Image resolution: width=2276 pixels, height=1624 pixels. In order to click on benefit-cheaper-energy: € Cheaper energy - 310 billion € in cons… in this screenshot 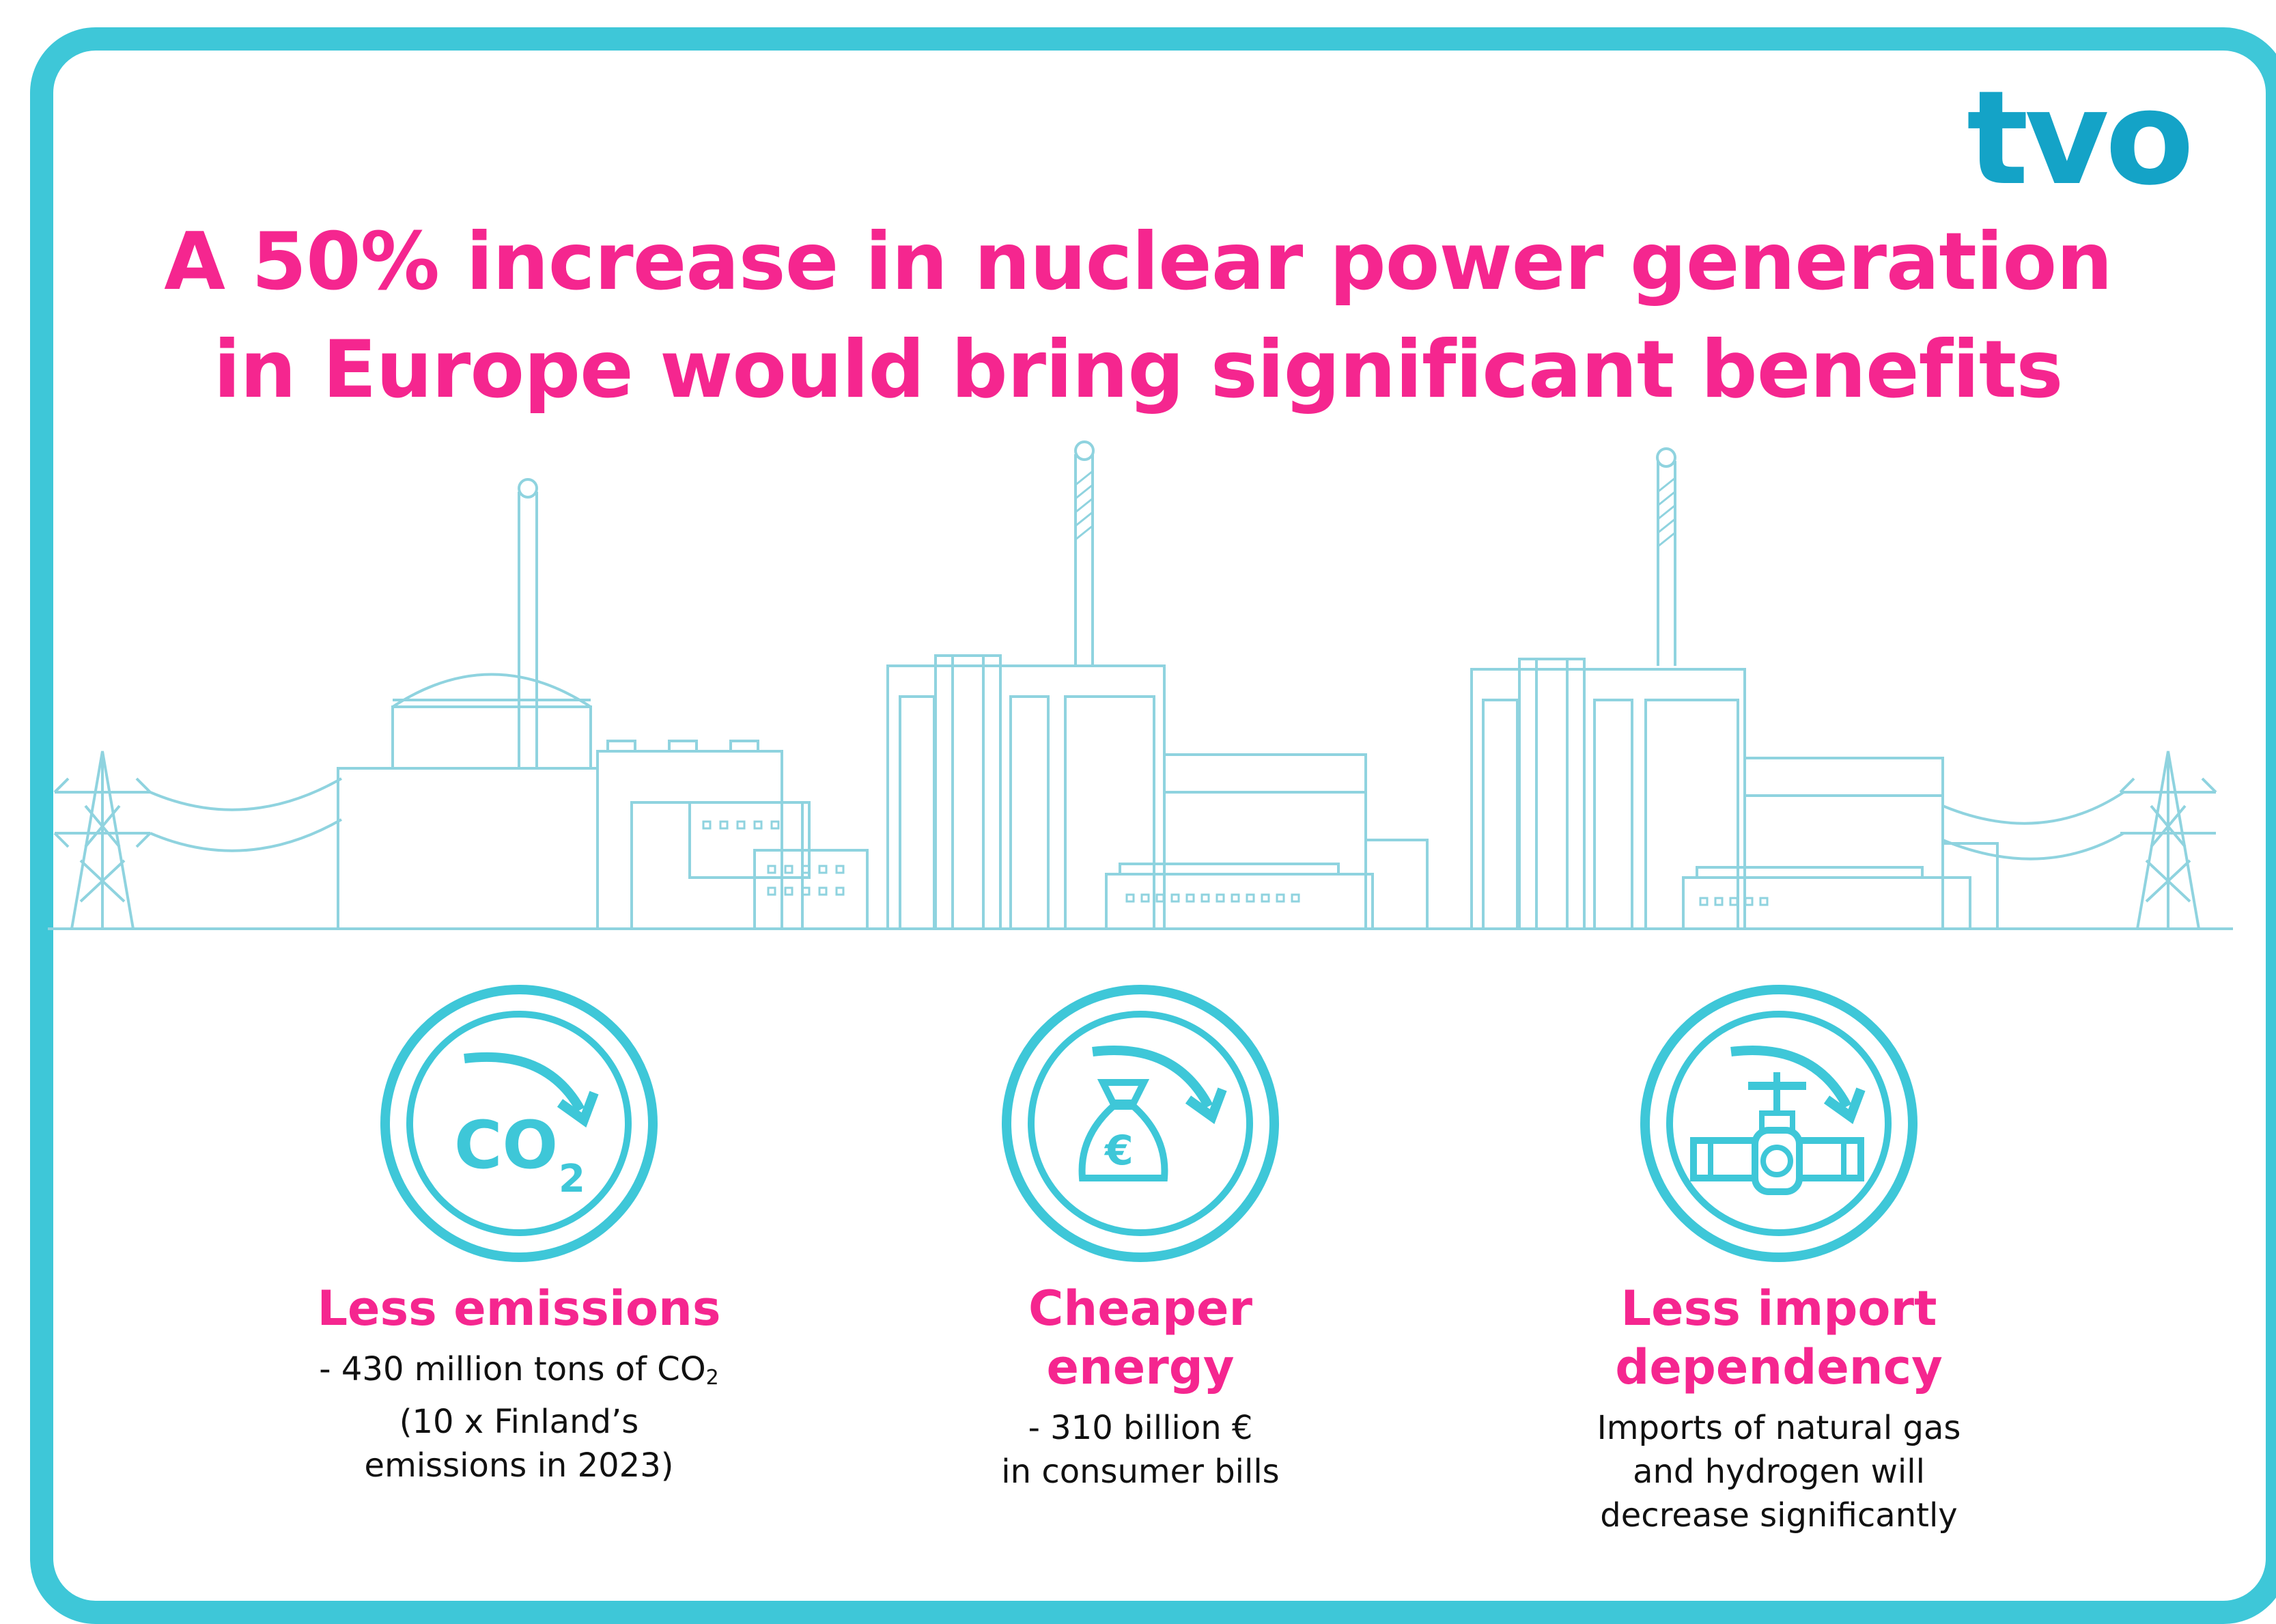, I will do `click(1140, 1237)`.